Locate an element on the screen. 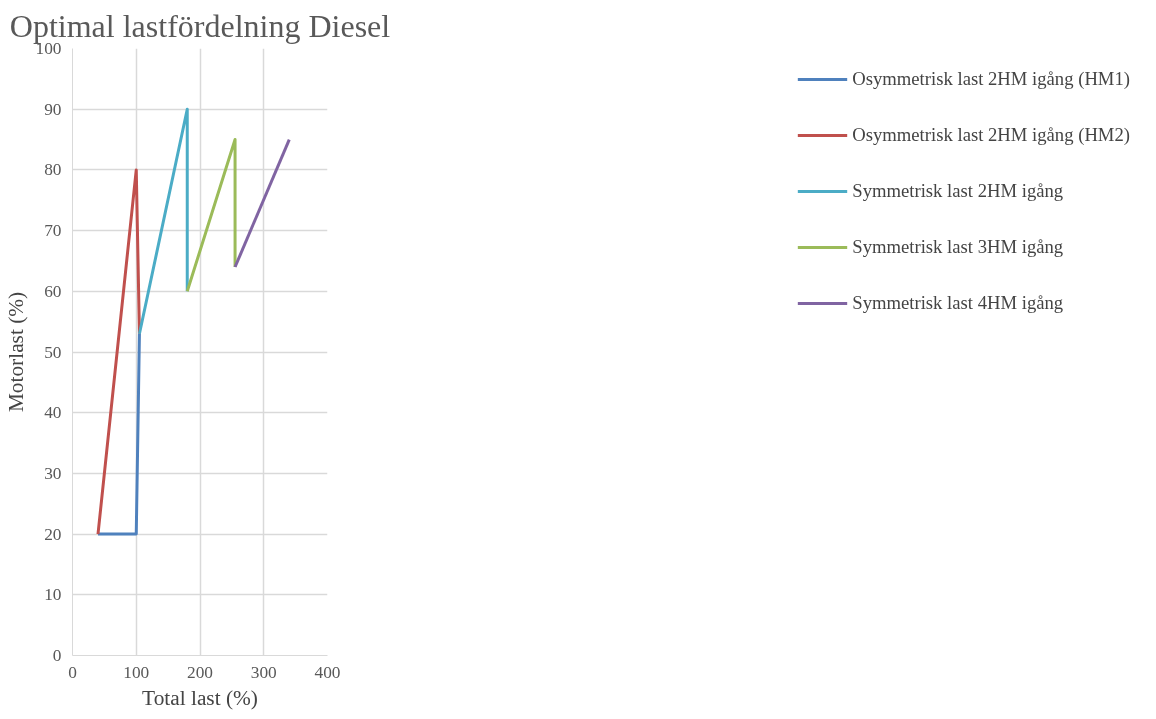  x-tick-label: 200 is located at coordinates (200, 672).